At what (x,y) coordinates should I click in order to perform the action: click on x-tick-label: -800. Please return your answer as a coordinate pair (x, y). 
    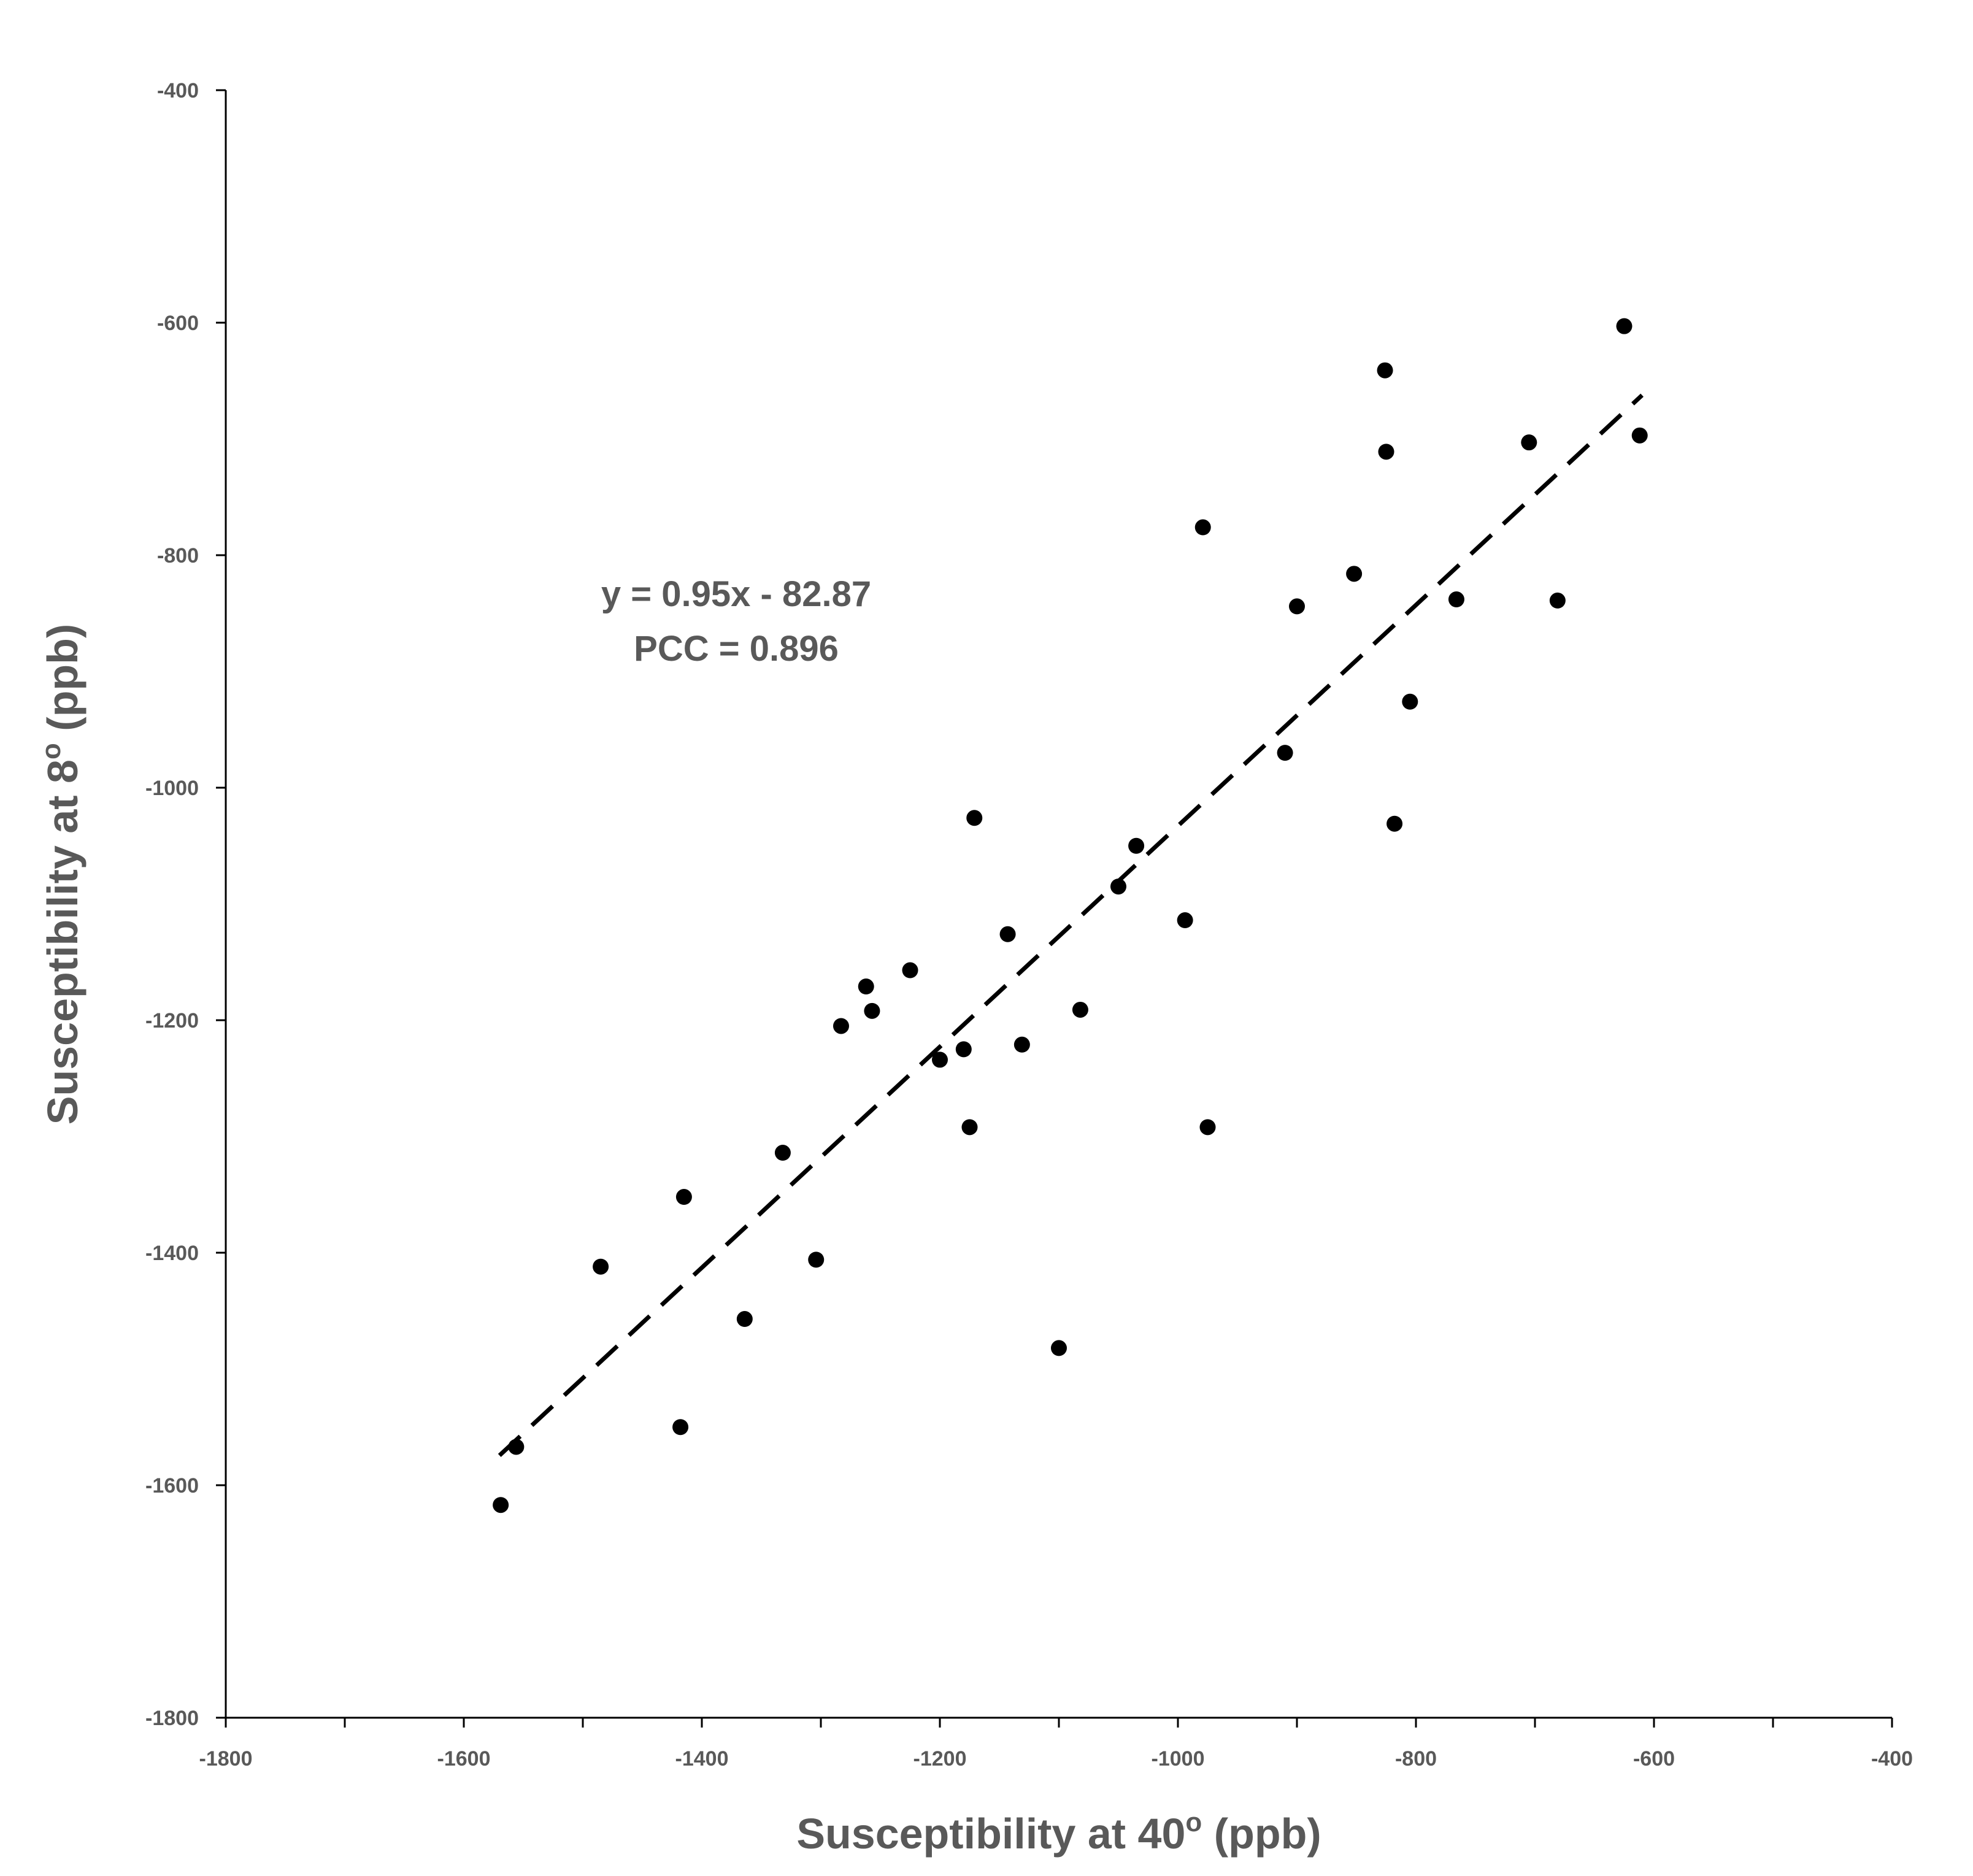
    Looking at the image, I should click on (1416, 1759).